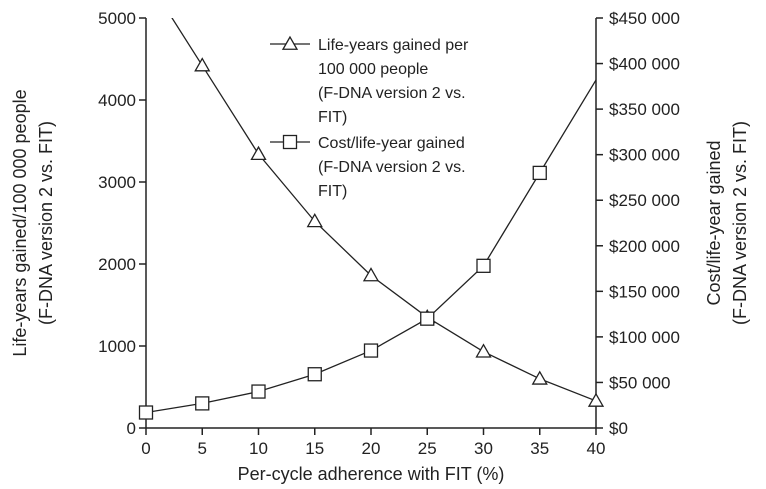 The height and width of the screenshot is (489, 766). What do you see at coordinates (117, 182) in the screenshot?
I see `y-left-tick-label: 3000` at bounding box center [117, 182].